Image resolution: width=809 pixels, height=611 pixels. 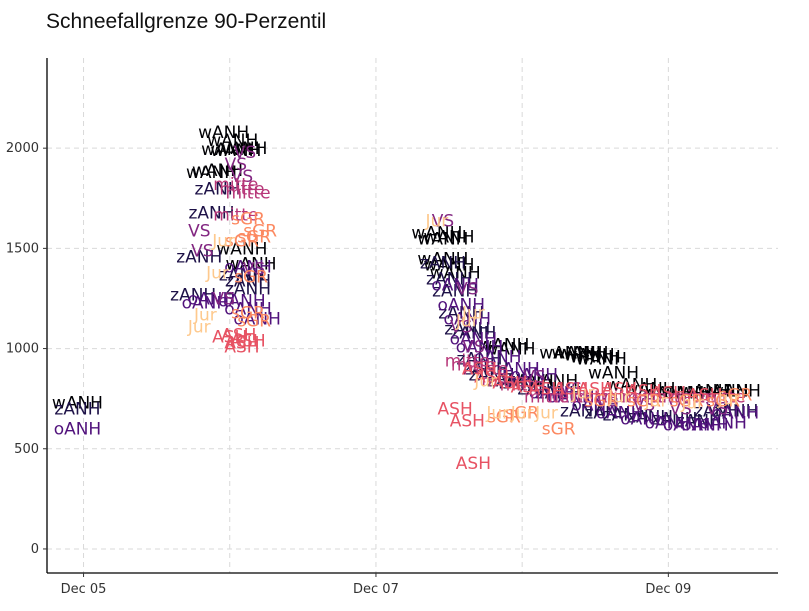 I want to click on chart-title: Schneefallgrenze 90-Perzentil, so click(x=186, y=21).